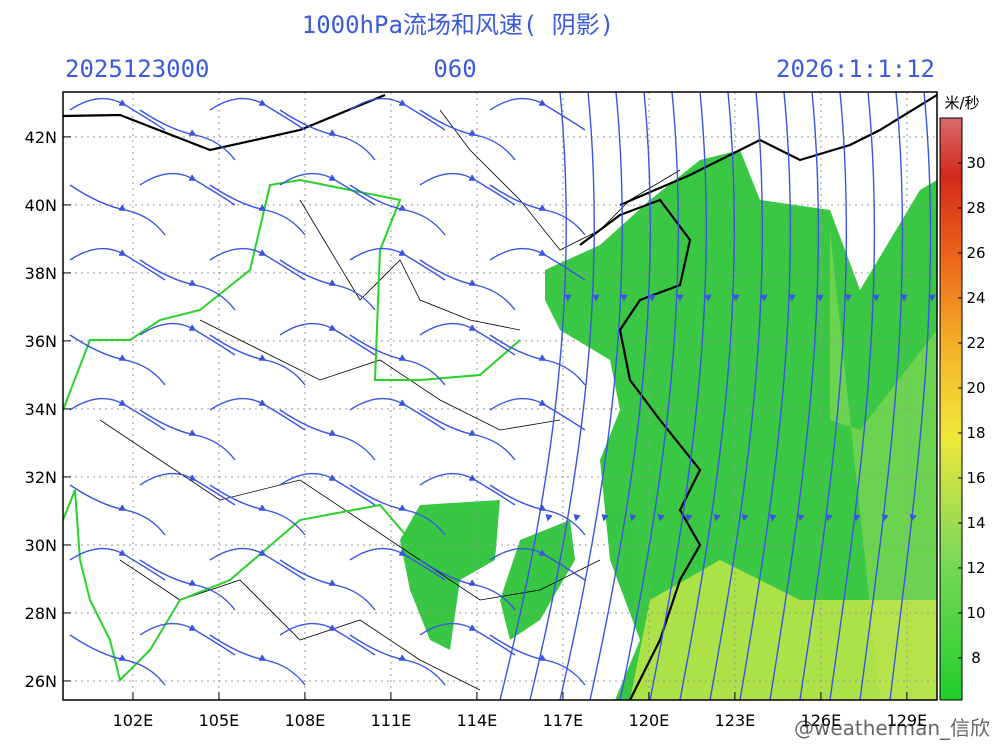 Image resolution: width=1000 pixels, height=750 pixels. Describe the element at coordinates (975, 163) in the screenshot. I see `colorbar-tick-label: 30` at that location.